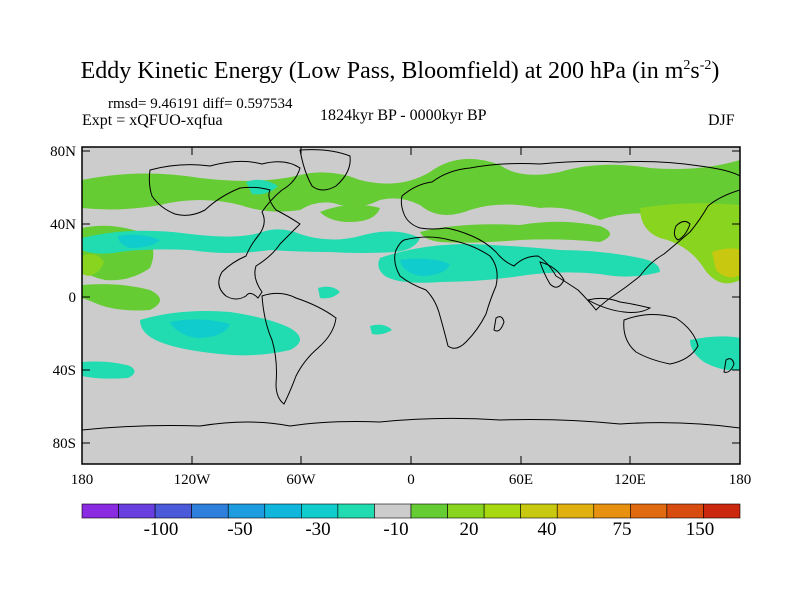 The image size is (800, 600). Describe the element at coordinates (63, 225) in the screenshot. I see `lat-label-40n: 40N` at that location.